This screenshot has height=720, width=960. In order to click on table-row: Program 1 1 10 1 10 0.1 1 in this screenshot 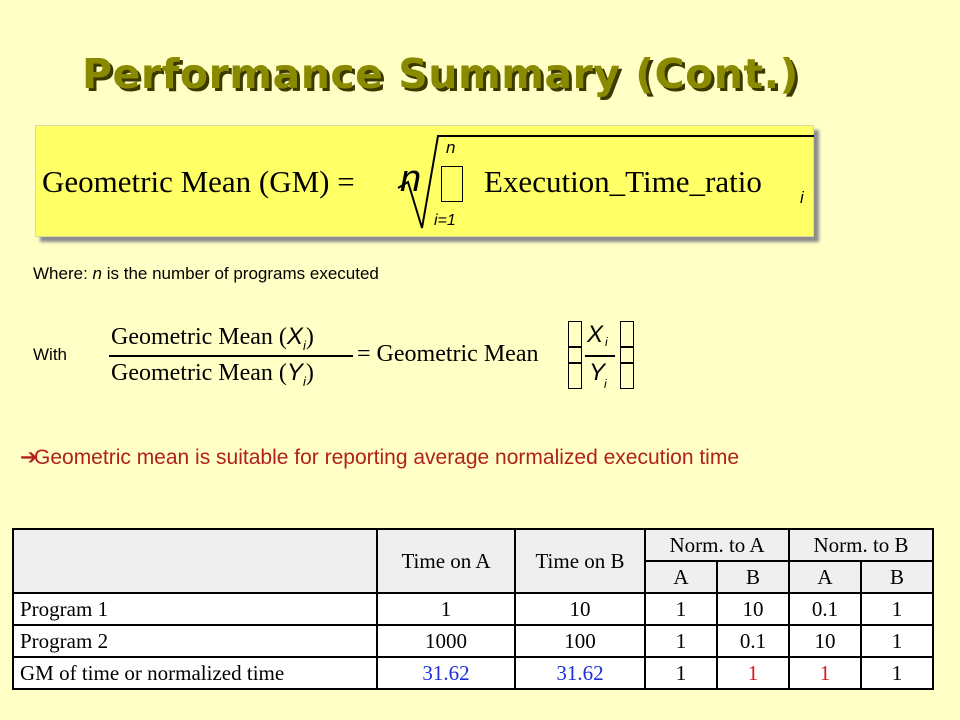, I will do `click(473, 609)`.